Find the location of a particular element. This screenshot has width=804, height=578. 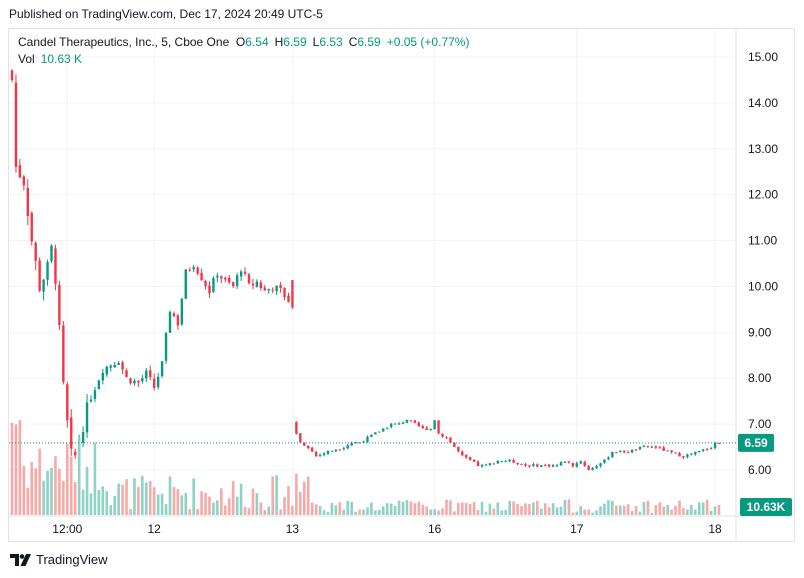

last-price-badge is located at coordinates (756, 442).